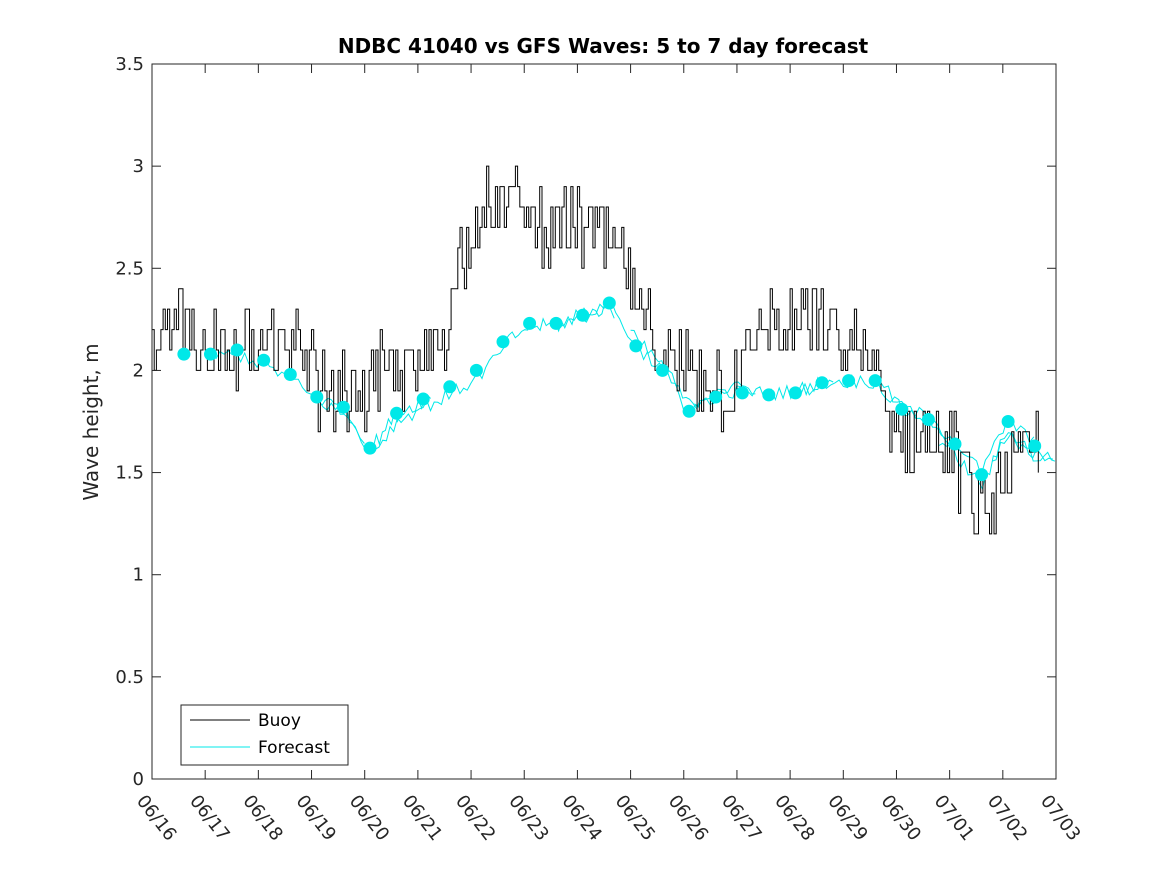  Describe the element at coordinates (129, 473) in the screenshot. I see `y-tick-label: 1.5` at that location.